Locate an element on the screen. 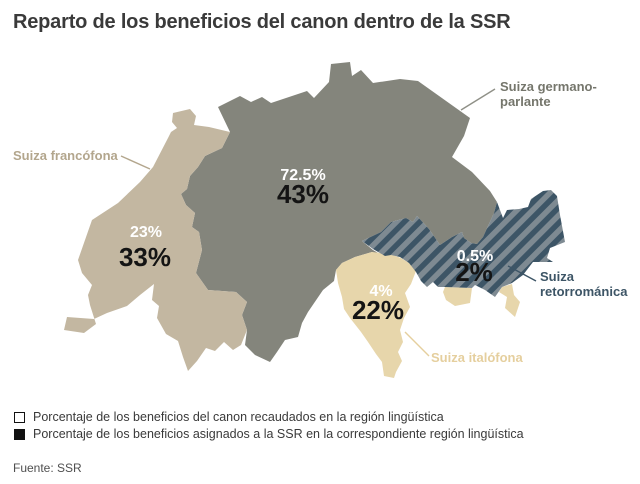 The width and height of the screenshot is (640, 484). value-german-collected: 72.5% is located at coordinates (303, 175).